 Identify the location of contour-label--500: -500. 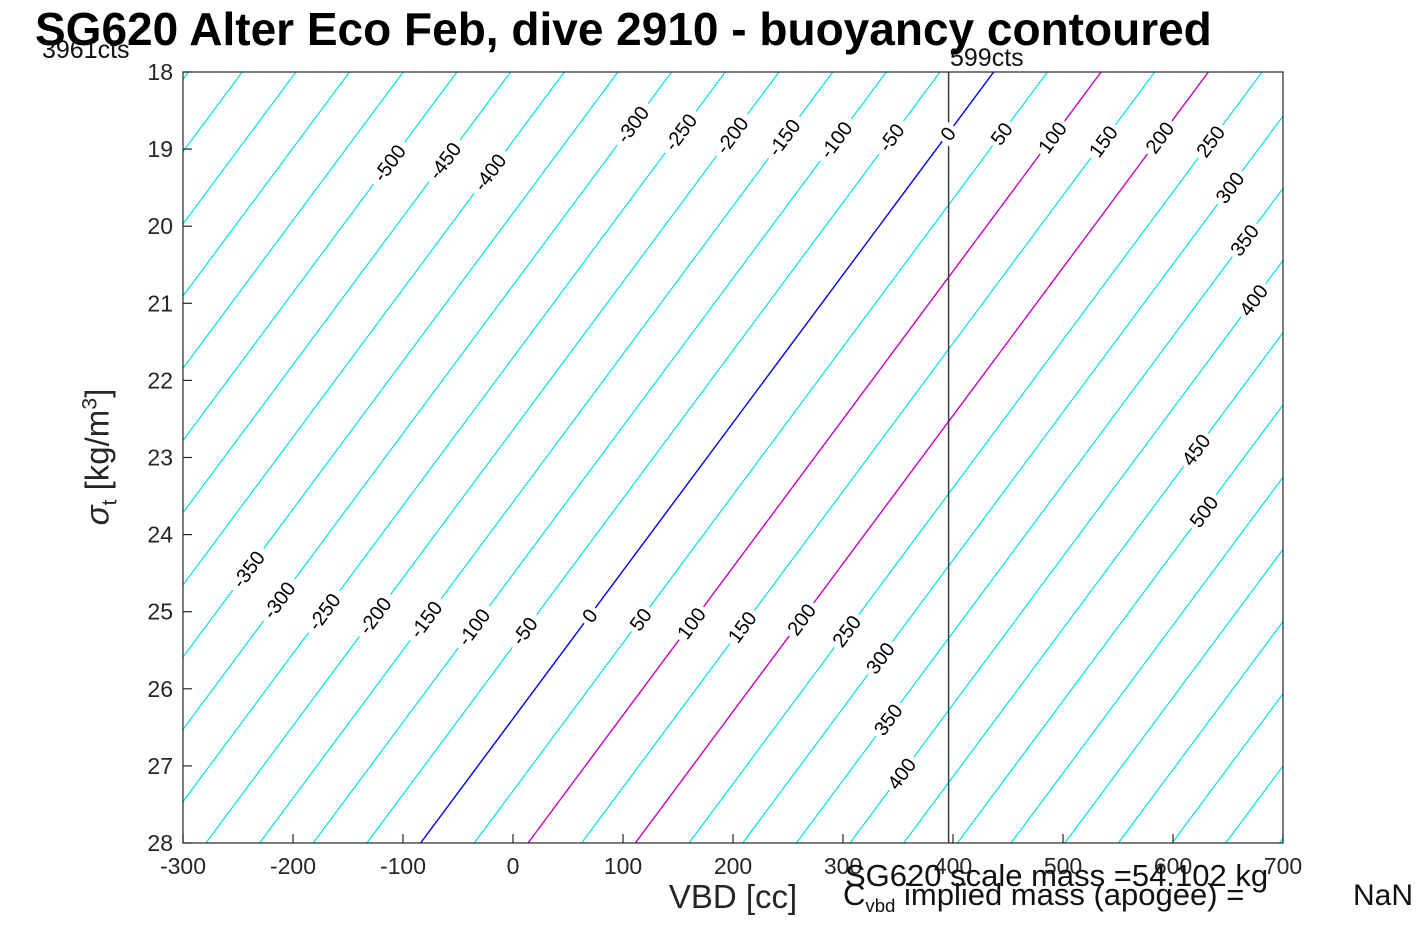
(388, 162).